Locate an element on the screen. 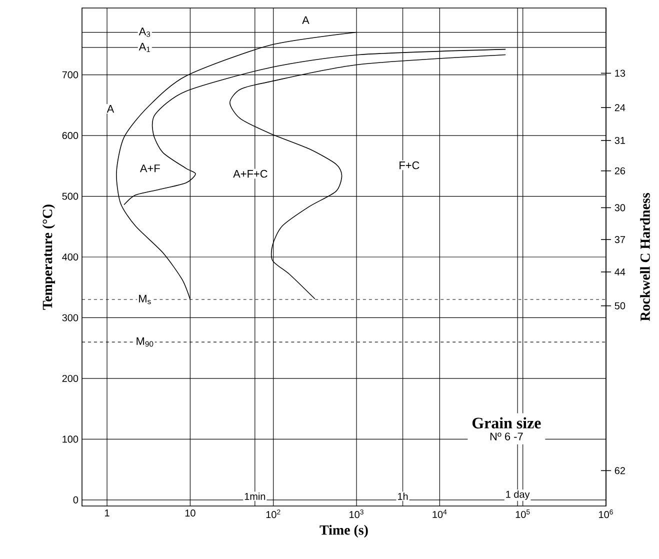 The image size is (659, 559). annotation: F+C is located at coordinates (410, 165).